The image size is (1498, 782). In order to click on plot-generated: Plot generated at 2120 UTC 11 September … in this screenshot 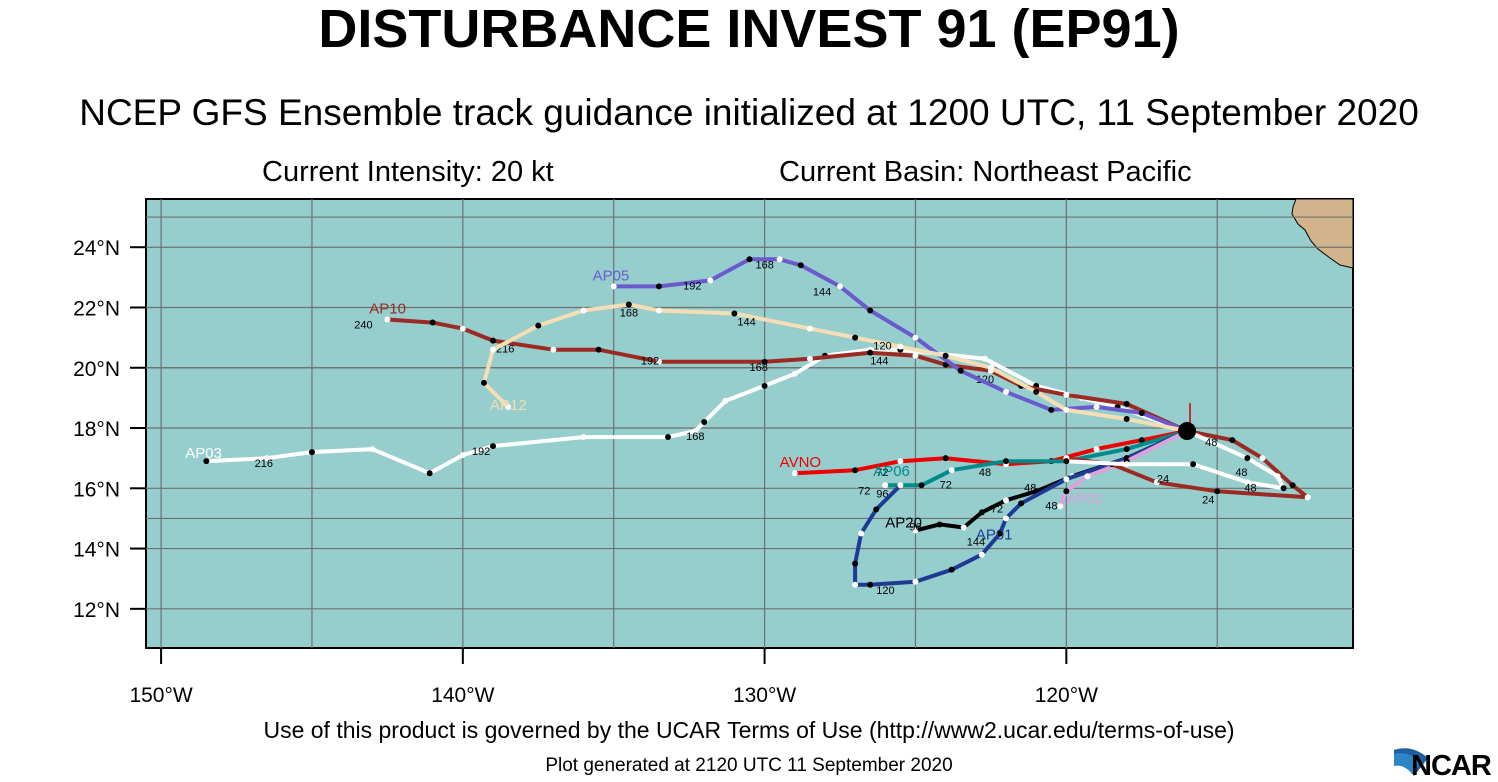, I will do `click(749, 765)`.